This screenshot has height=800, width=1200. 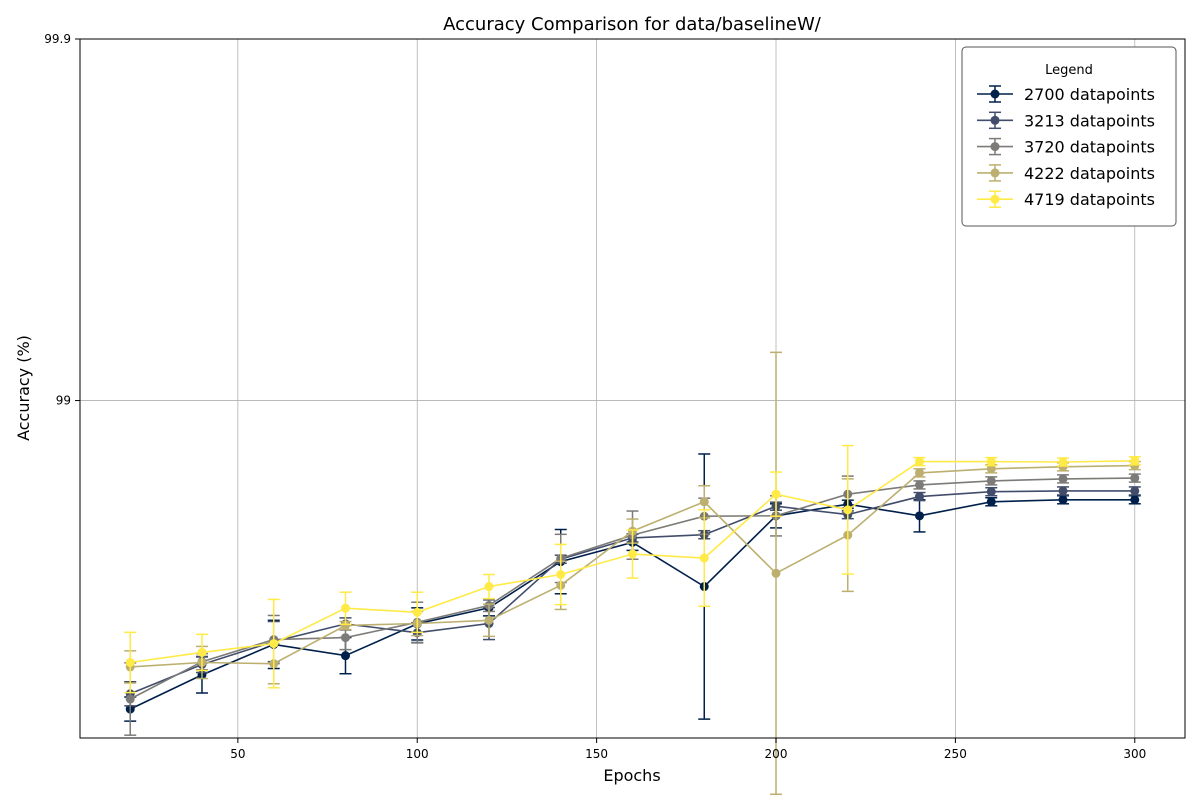 I want to click on x-tick-label: 100, so click(x=417, y=754).